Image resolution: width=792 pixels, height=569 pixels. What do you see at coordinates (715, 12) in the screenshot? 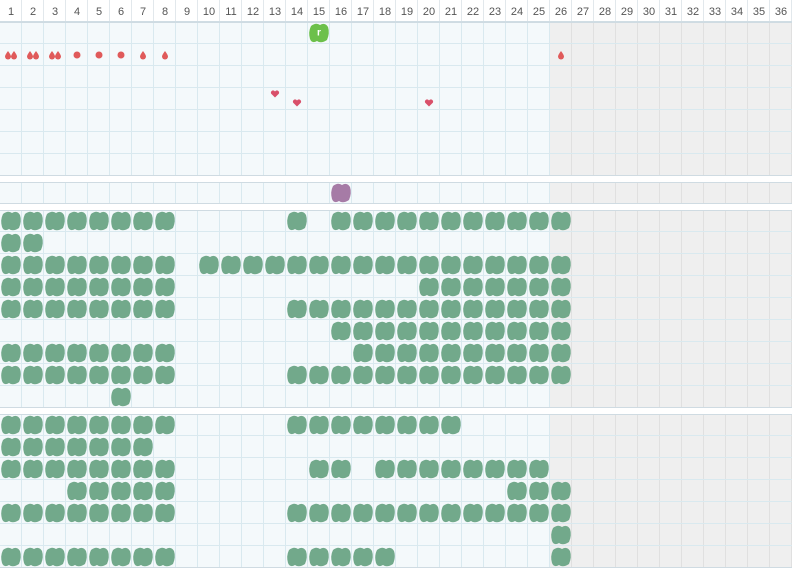
I see `column-label: 33` at bounding box center [715, 12].